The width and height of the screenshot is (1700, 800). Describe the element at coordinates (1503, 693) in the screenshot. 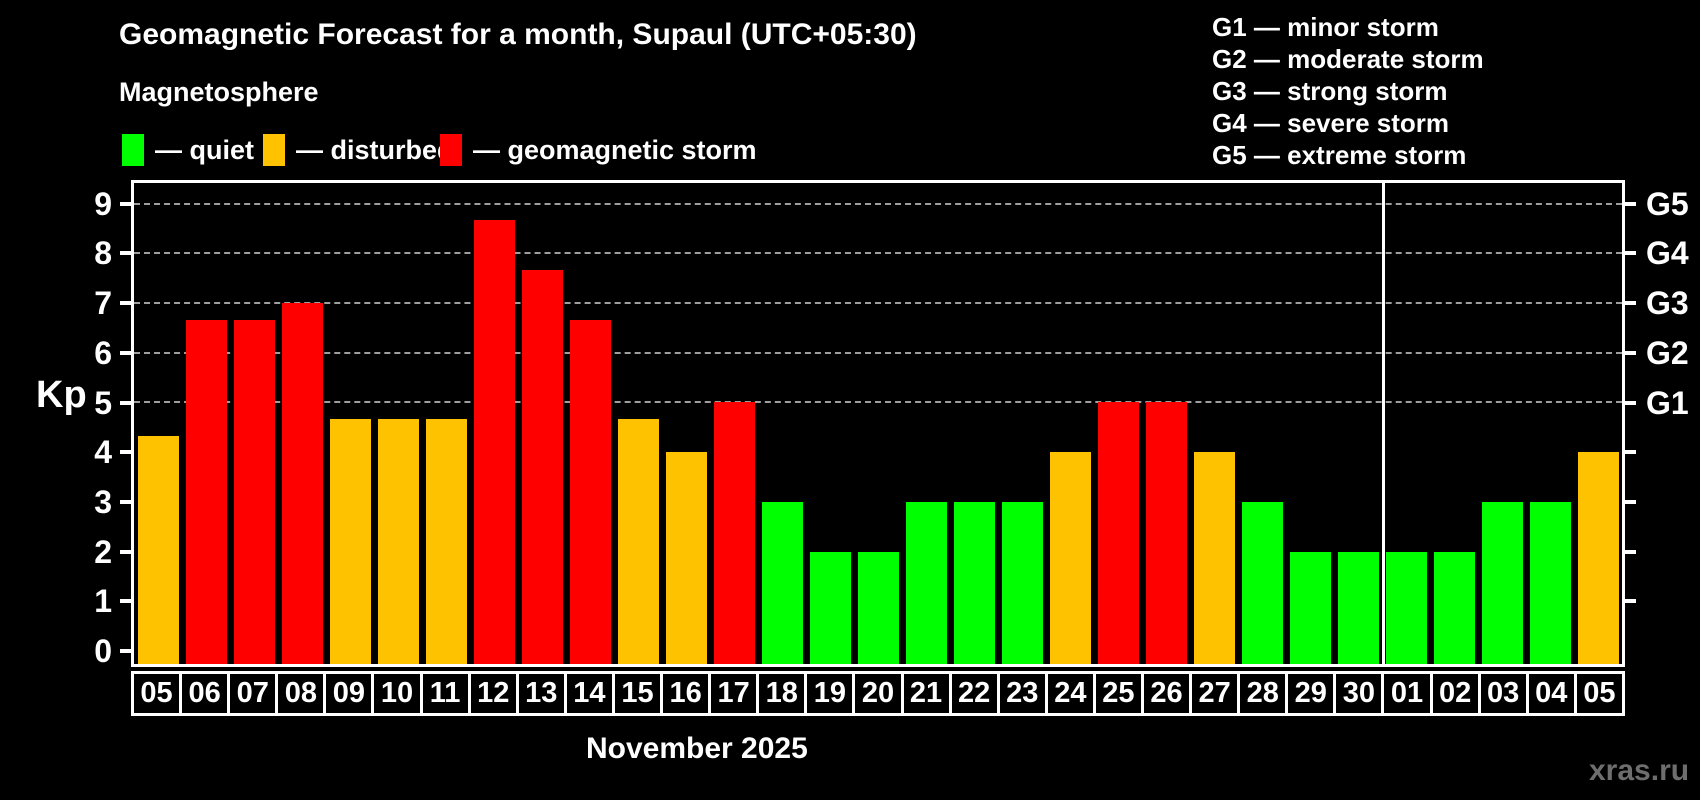

I see `date-cell-28-03: 03` at that location.